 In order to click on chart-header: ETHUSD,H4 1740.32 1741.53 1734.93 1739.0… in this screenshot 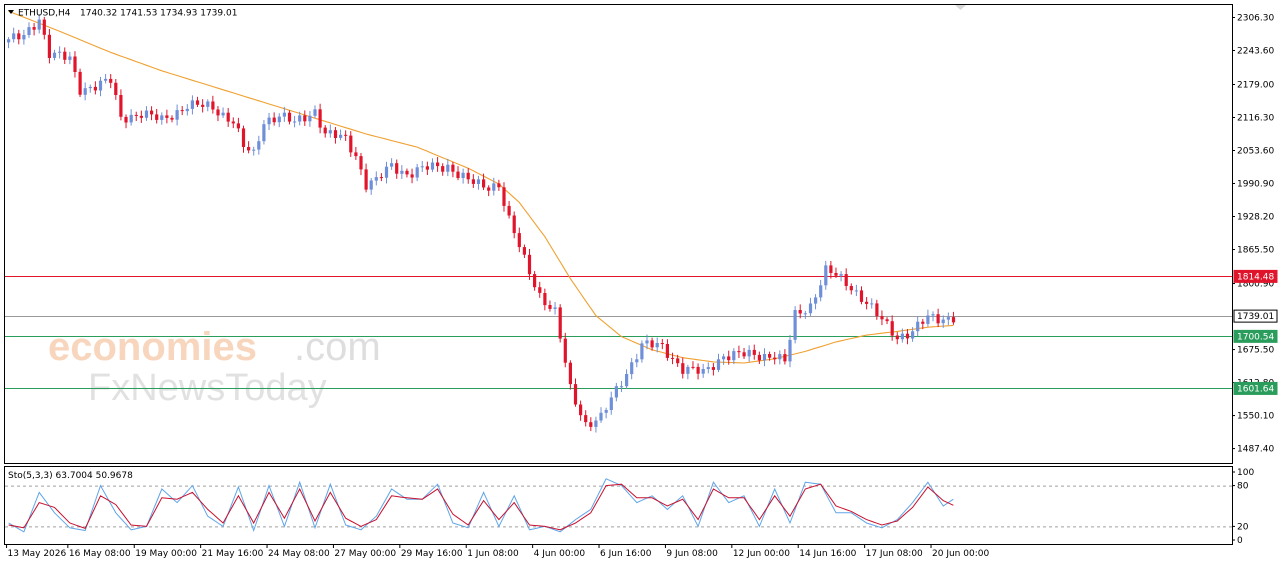, I will do `click(122, 14)`.